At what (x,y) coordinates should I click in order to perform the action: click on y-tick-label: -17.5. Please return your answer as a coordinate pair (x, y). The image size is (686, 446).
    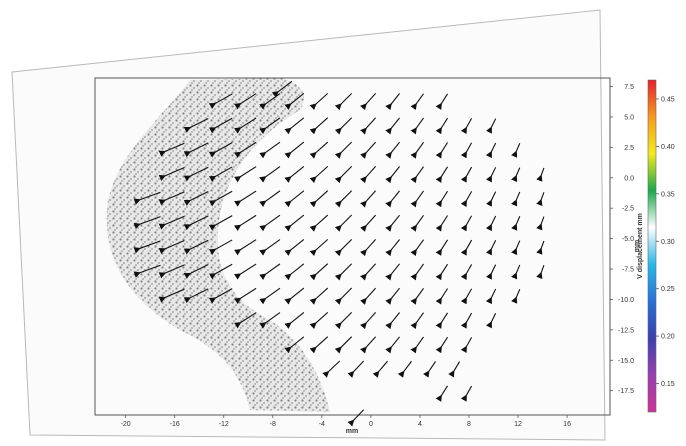
    Looking at the image, I should click on (626, 391).